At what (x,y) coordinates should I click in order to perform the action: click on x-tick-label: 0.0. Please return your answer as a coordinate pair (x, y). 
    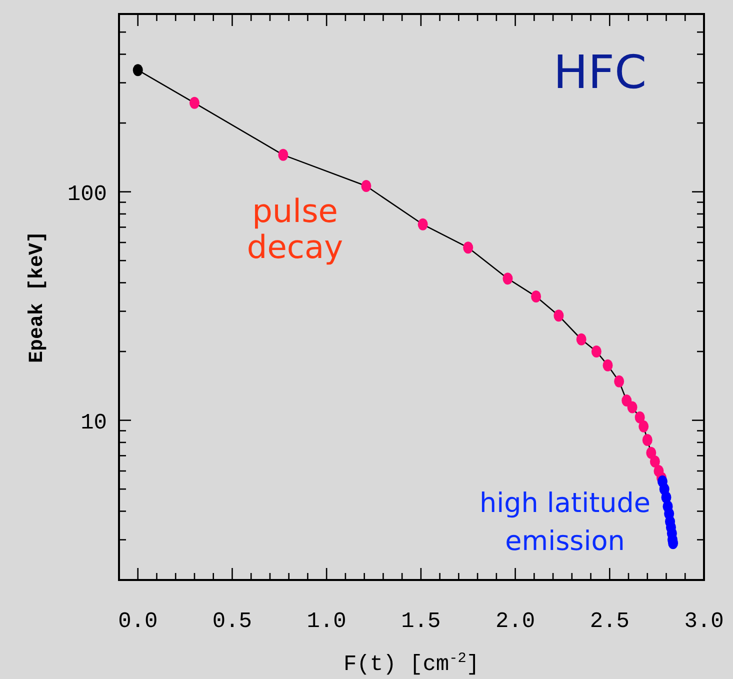
    Looking at the image, I should click on (138, 621).